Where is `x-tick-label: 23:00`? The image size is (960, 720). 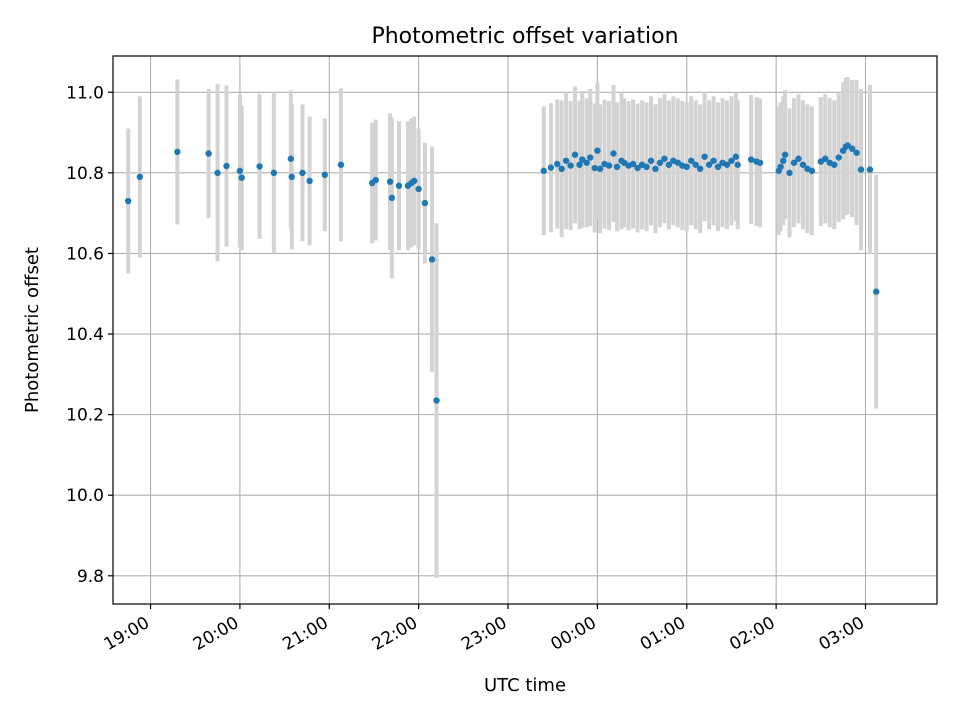
x-tick-label: 23:00 is located at coordinates (484, 634).